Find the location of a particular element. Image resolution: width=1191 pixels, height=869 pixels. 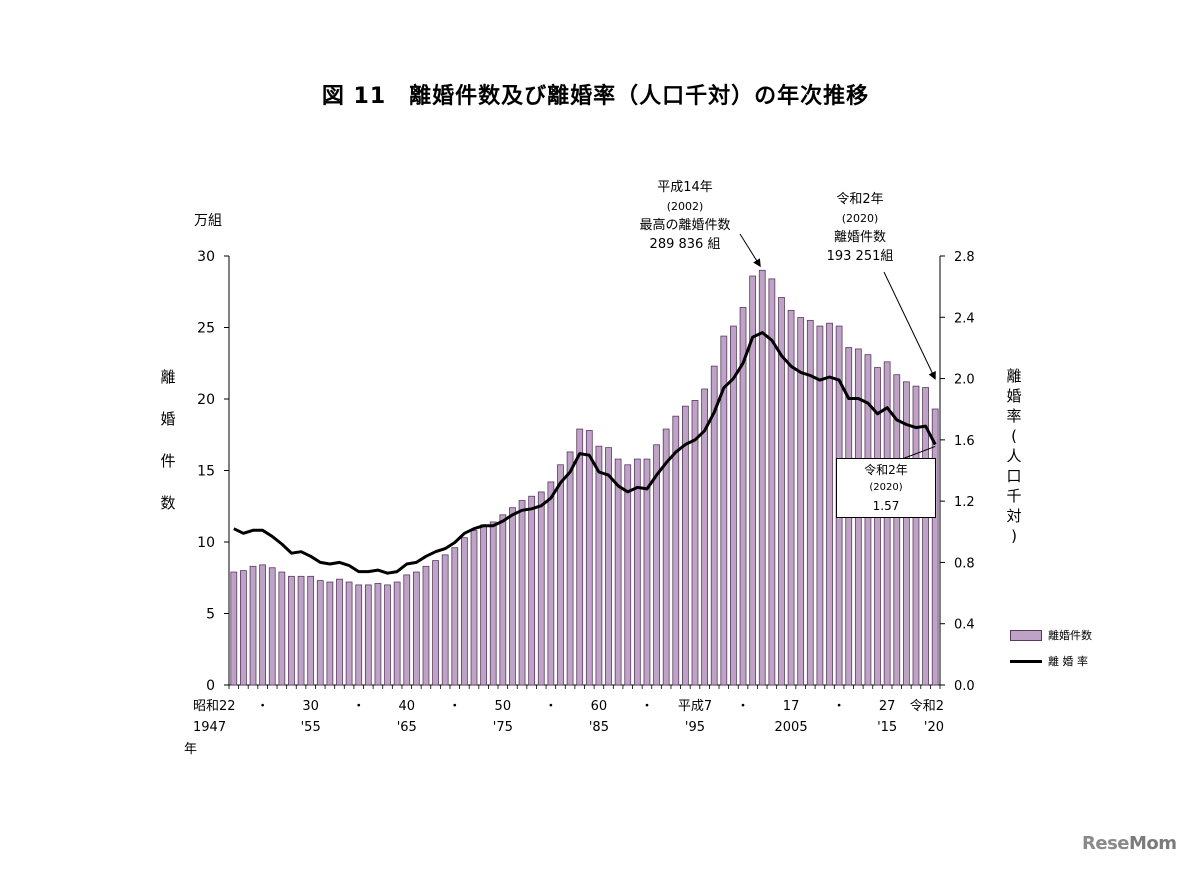

right-tick-label: 0.0 is located at coordinates (964, 686).